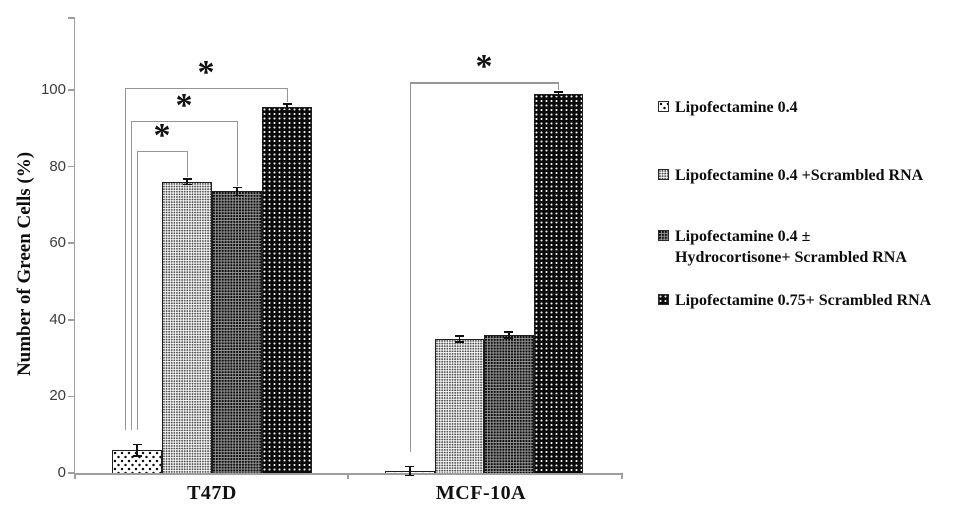 The image size is (968, 511). What do you see at coordinates (57, 319) in the screenshot?
I see `y-tick-label: 40` at bounding box center [57, 319].